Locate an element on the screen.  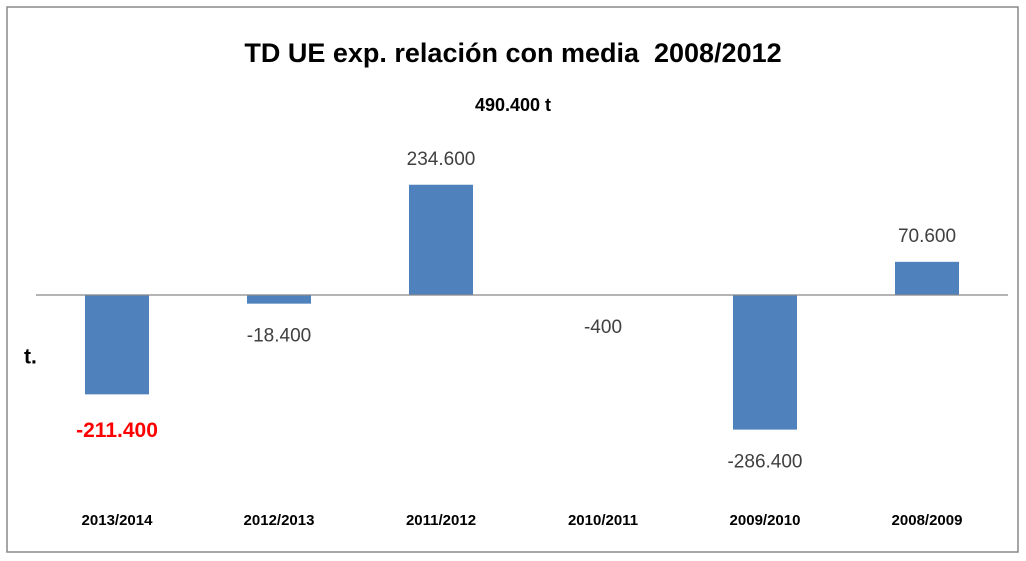
x-tick-label: 2013/2014 is located at coordinates (118, 520).